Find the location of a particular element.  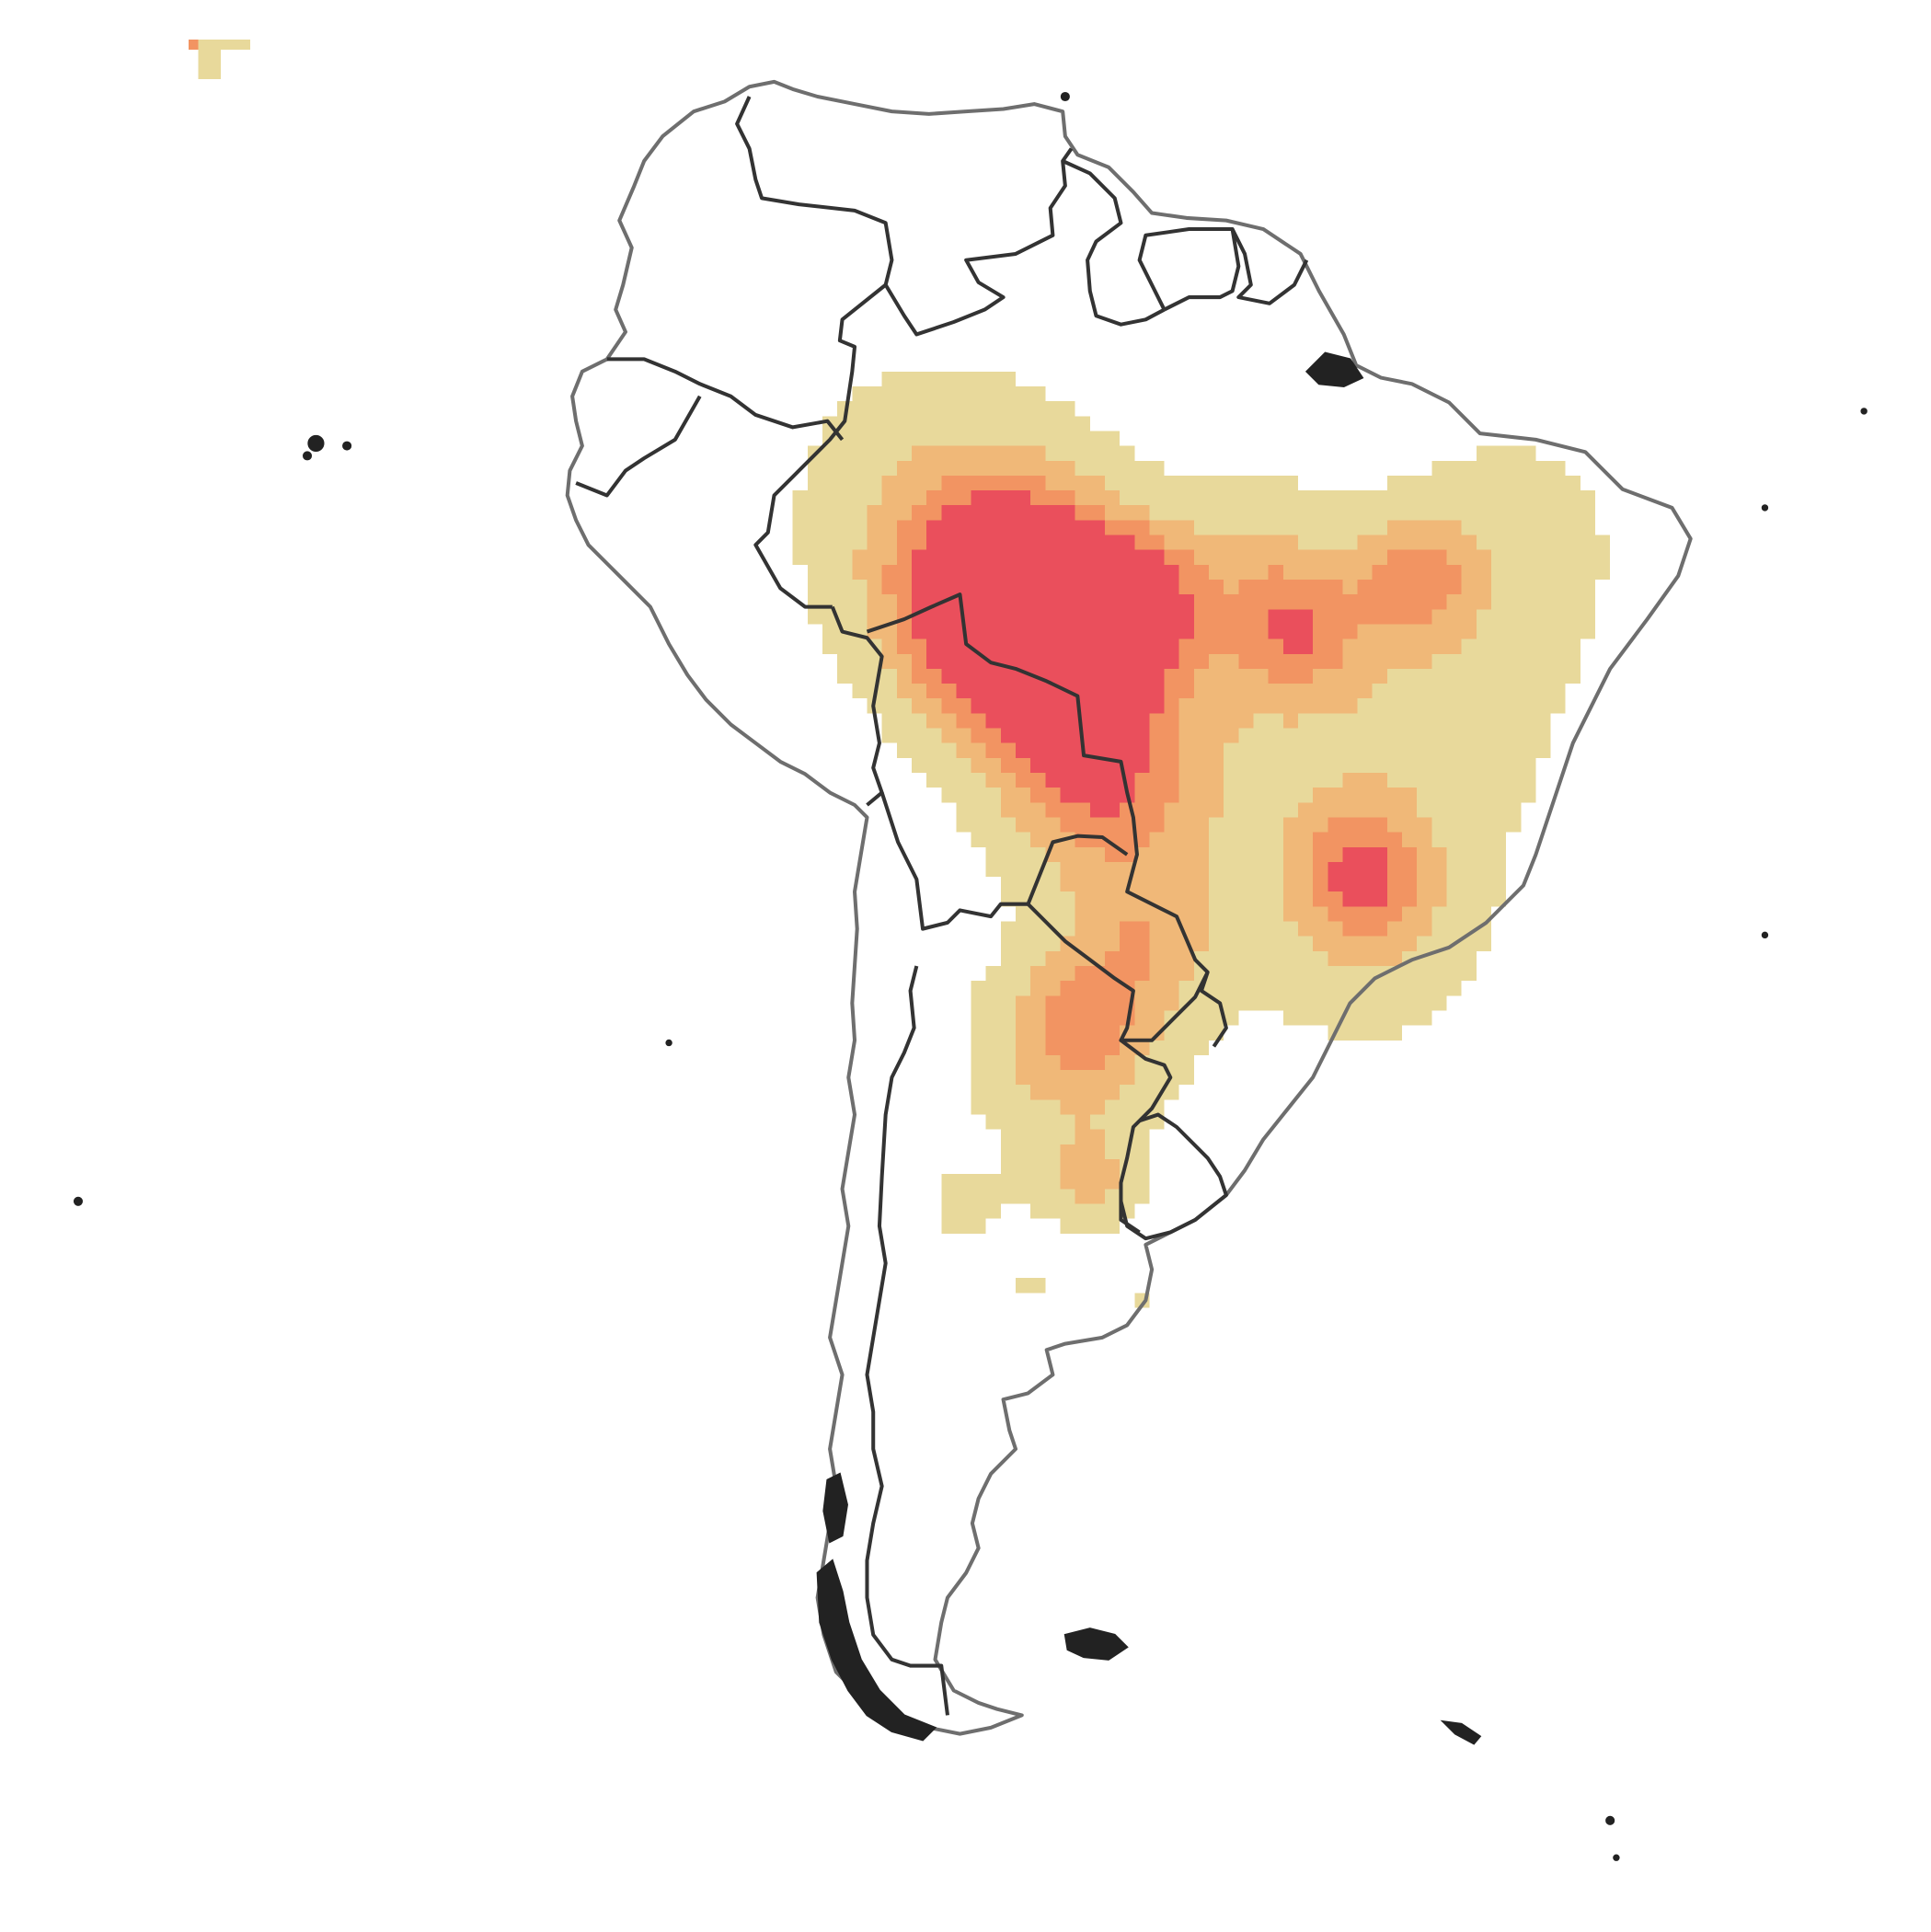

border-uruguay is located at coordinates (1174, 1176).